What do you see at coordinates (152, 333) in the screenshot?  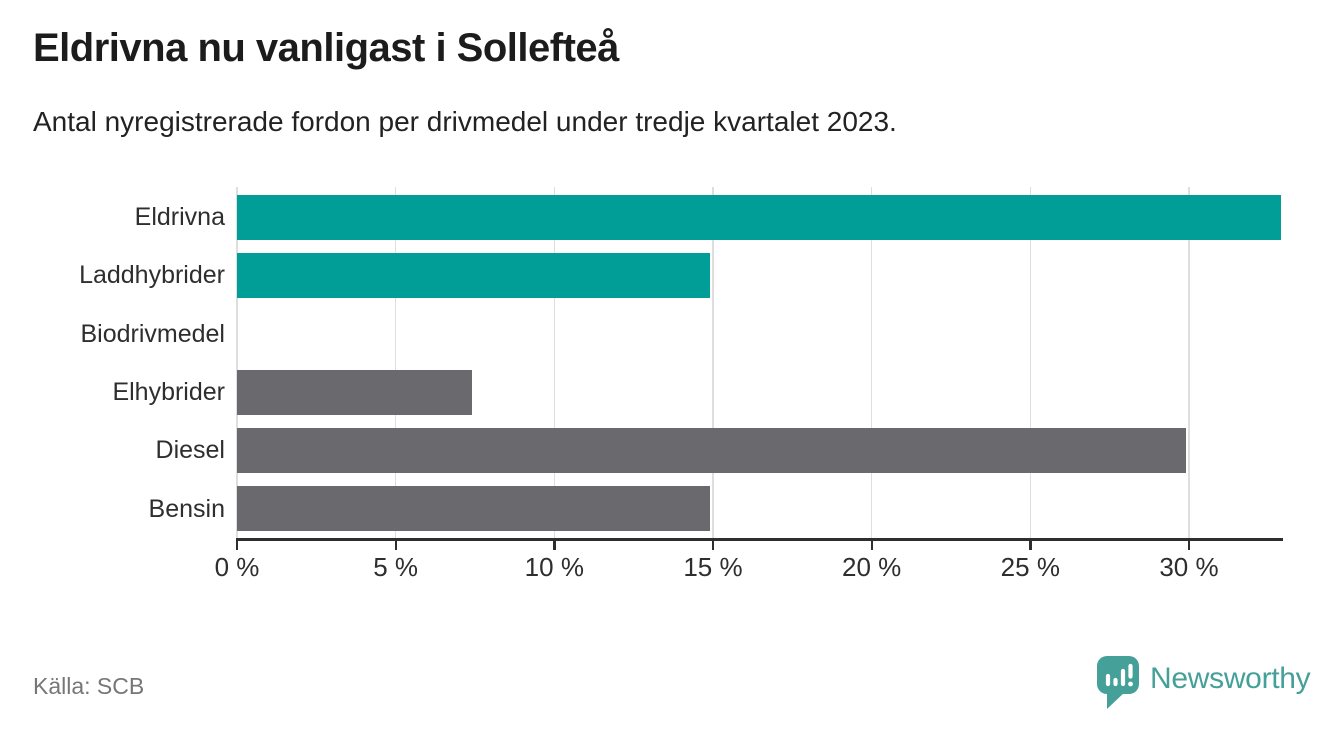 I see `category-label-biodrivmedel: Biodrivmedel` at bounding box center [152, 333].